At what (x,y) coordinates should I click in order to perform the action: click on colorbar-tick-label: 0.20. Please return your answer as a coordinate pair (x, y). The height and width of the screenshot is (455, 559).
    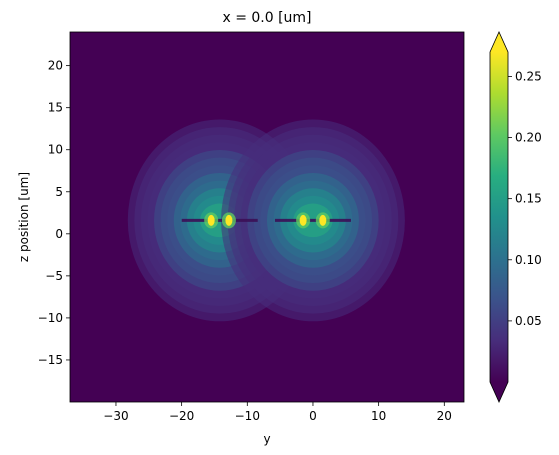
    Looking at the image, I should click on (528, 138).